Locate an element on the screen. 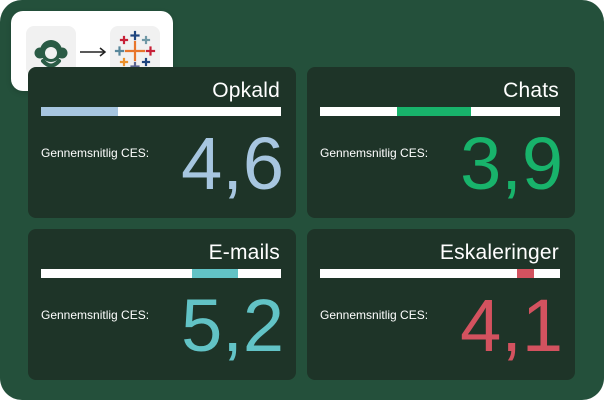 This screenshot has width=604, height=400. card-title: Chats is located at coordinates (531, 90).